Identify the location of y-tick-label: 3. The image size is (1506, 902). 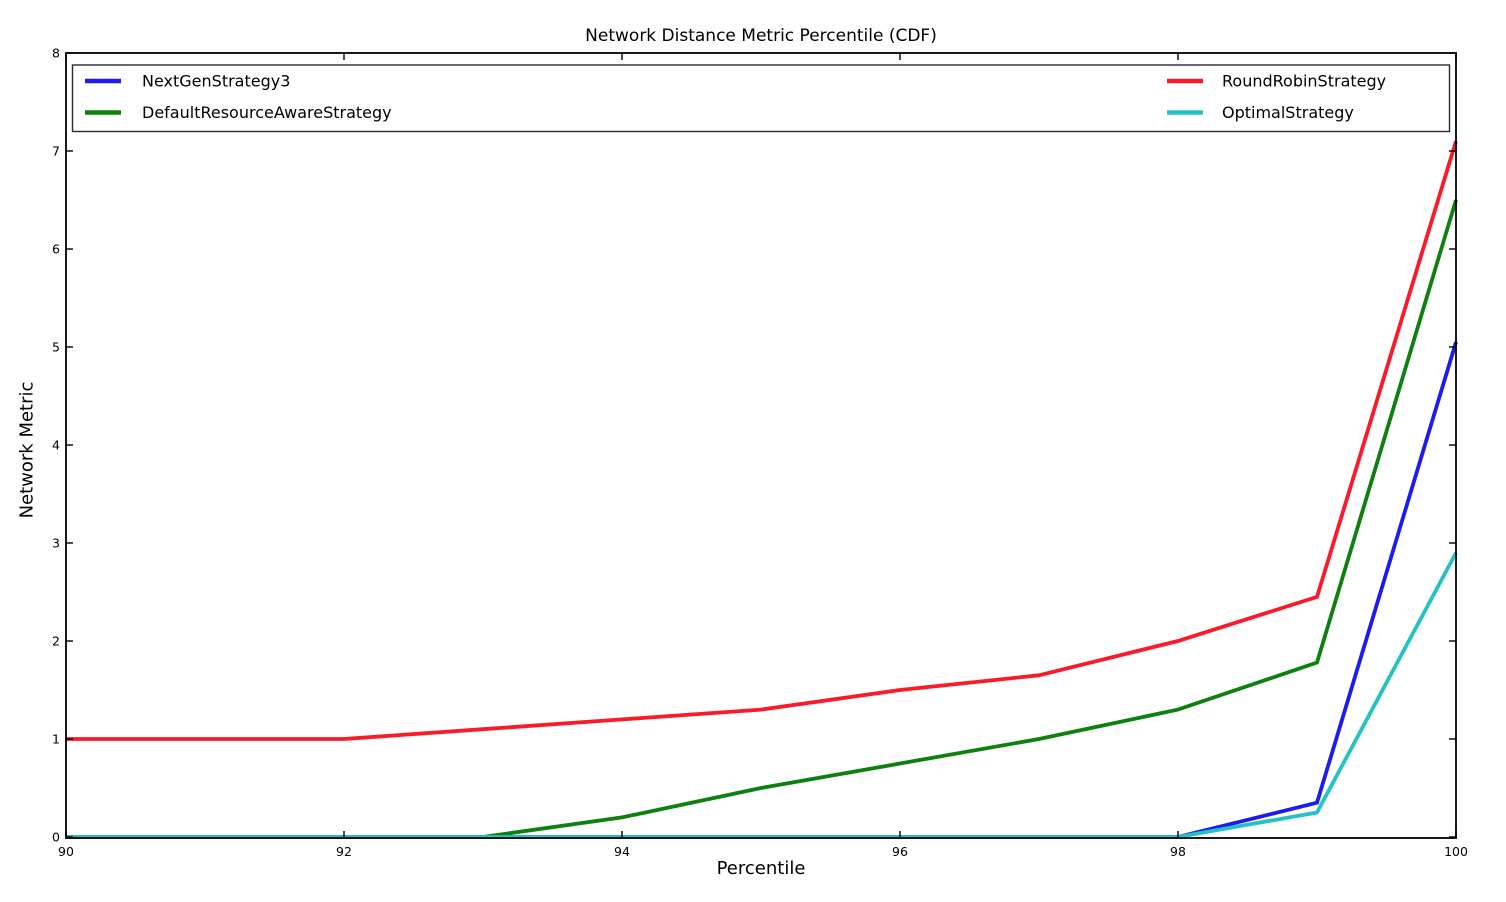
(56, 543).